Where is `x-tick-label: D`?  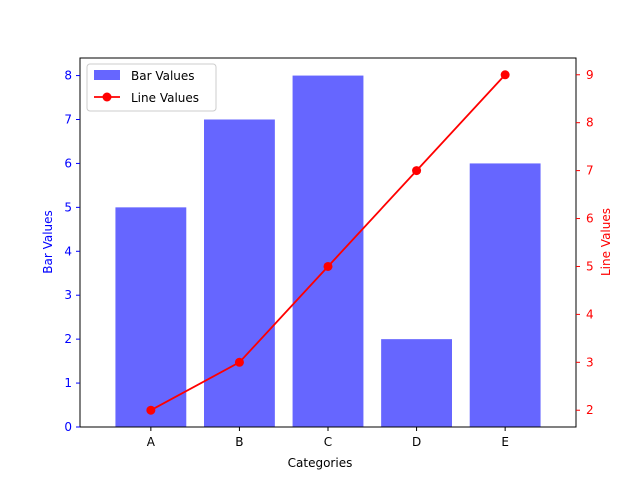 x-tick-label: D is located at coordinates (416, 442).